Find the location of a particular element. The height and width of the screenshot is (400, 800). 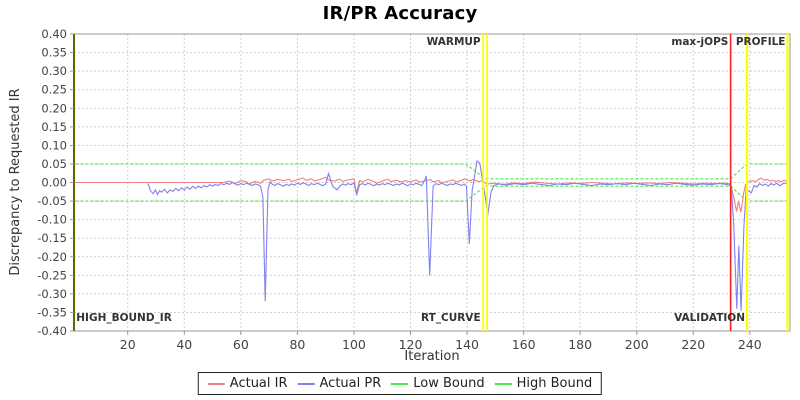

x-tick-label: 200 is located at coordinates (637, 344).